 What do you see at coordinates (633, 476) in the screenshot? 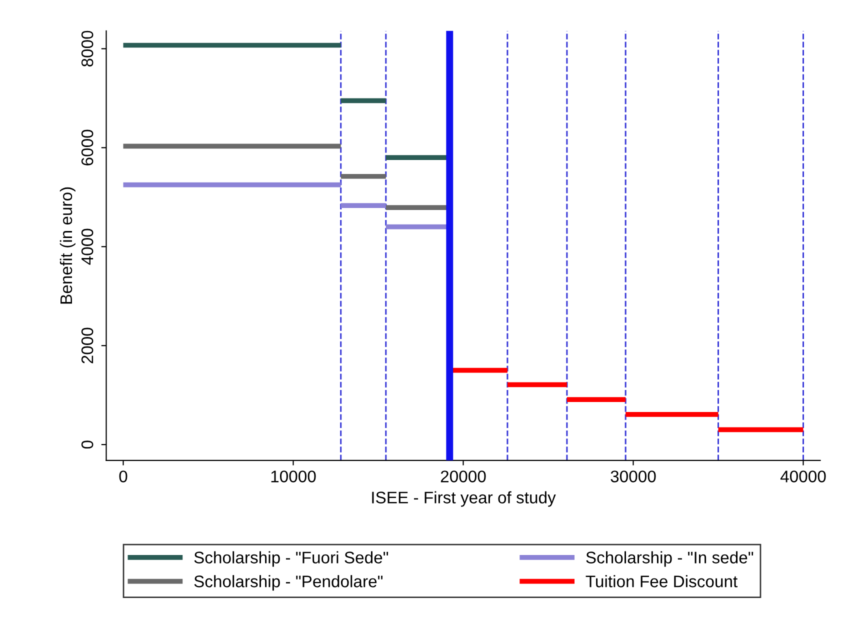
I see `x-tick-label: 30000` at bounding box center [633, 476].